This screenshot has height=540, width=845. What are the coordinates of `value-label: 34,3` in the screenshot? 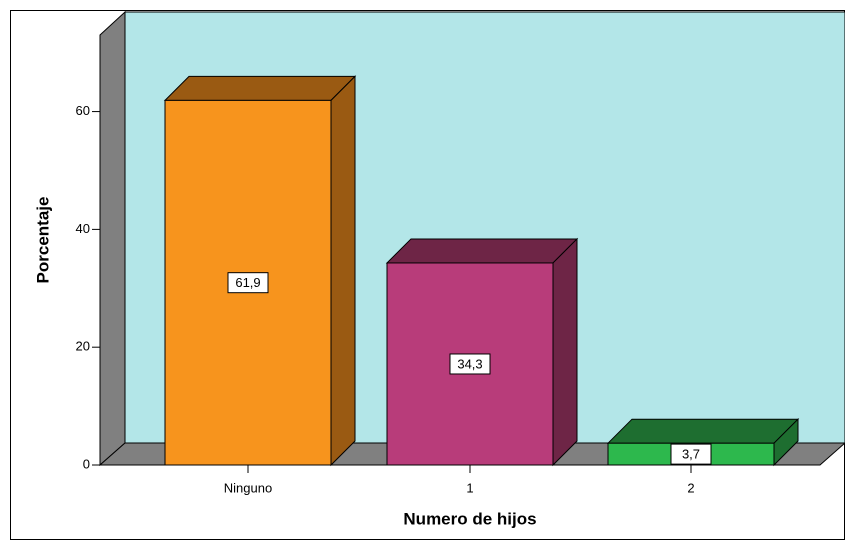 It's located at (469, 363).